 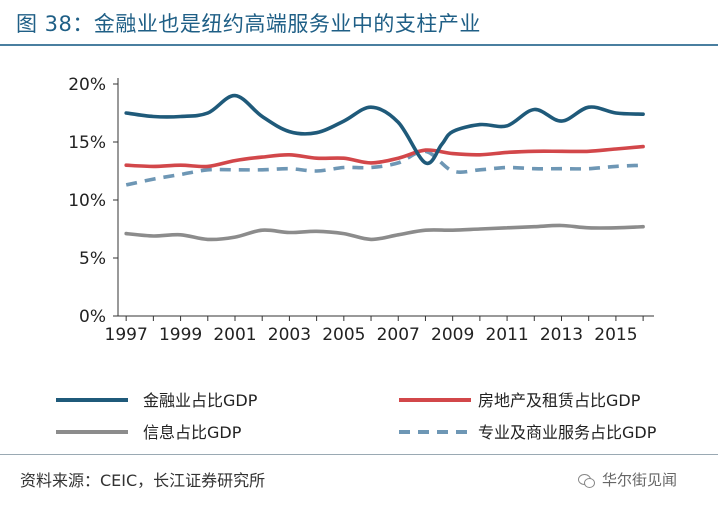 I want to click on x-tick-label: 2005, so click(x=343, y=335).